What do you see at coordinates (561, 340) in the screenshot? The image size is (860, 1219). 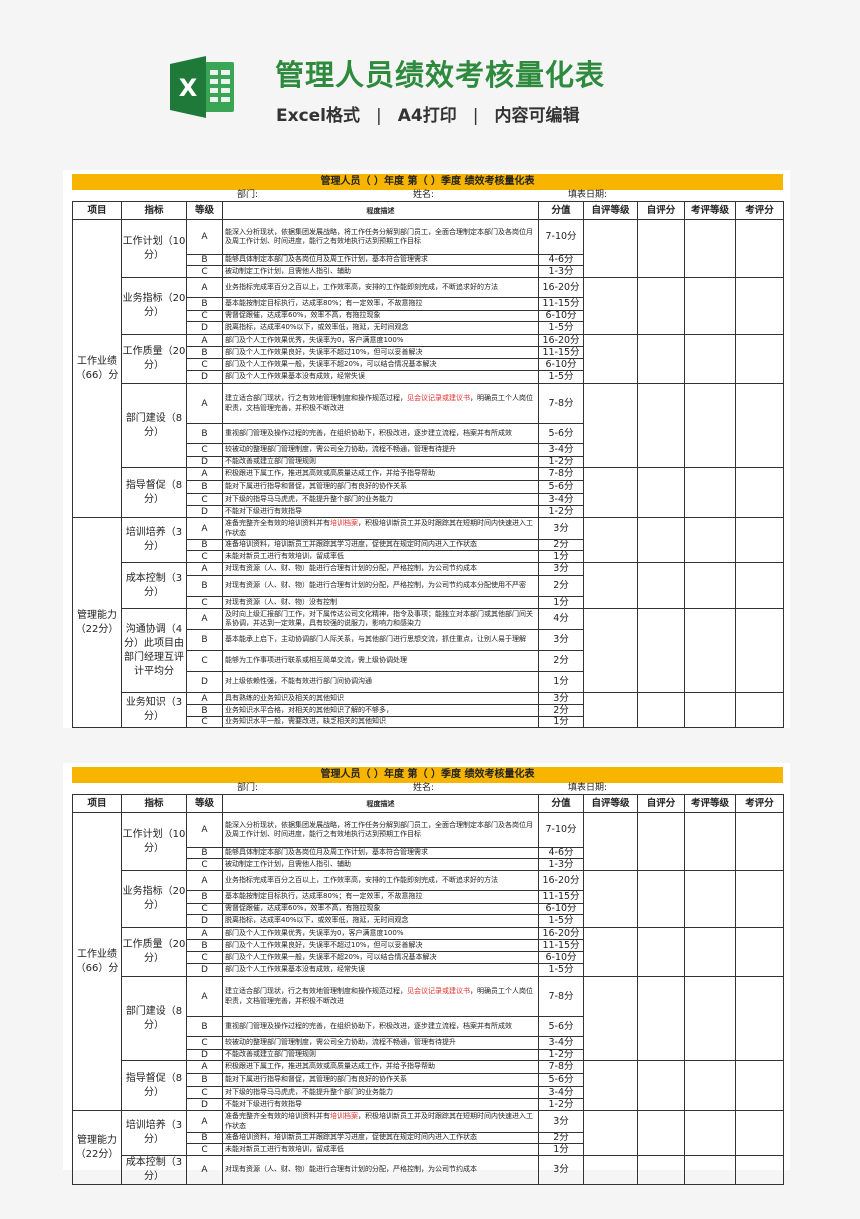 I see `score-cell: 16-20分` at bounding box center [561, 340].